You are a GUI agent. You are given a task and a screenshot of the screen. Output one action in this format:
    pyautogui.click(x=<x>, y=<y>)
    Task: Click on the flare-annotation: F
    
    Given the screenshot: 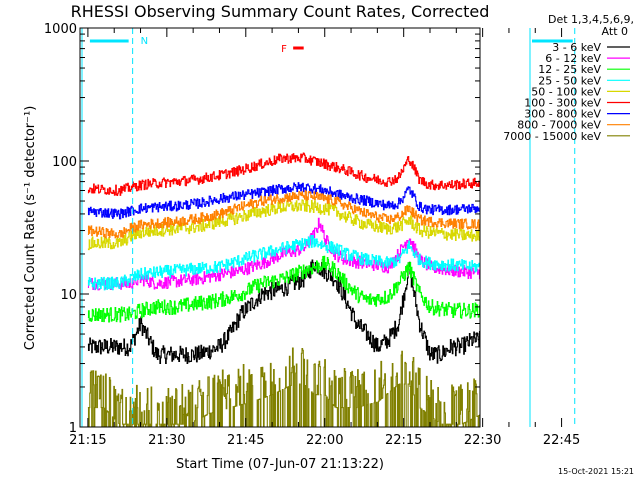 What is the action you would take?
    pyautogui.click(x=284, y=49)
    